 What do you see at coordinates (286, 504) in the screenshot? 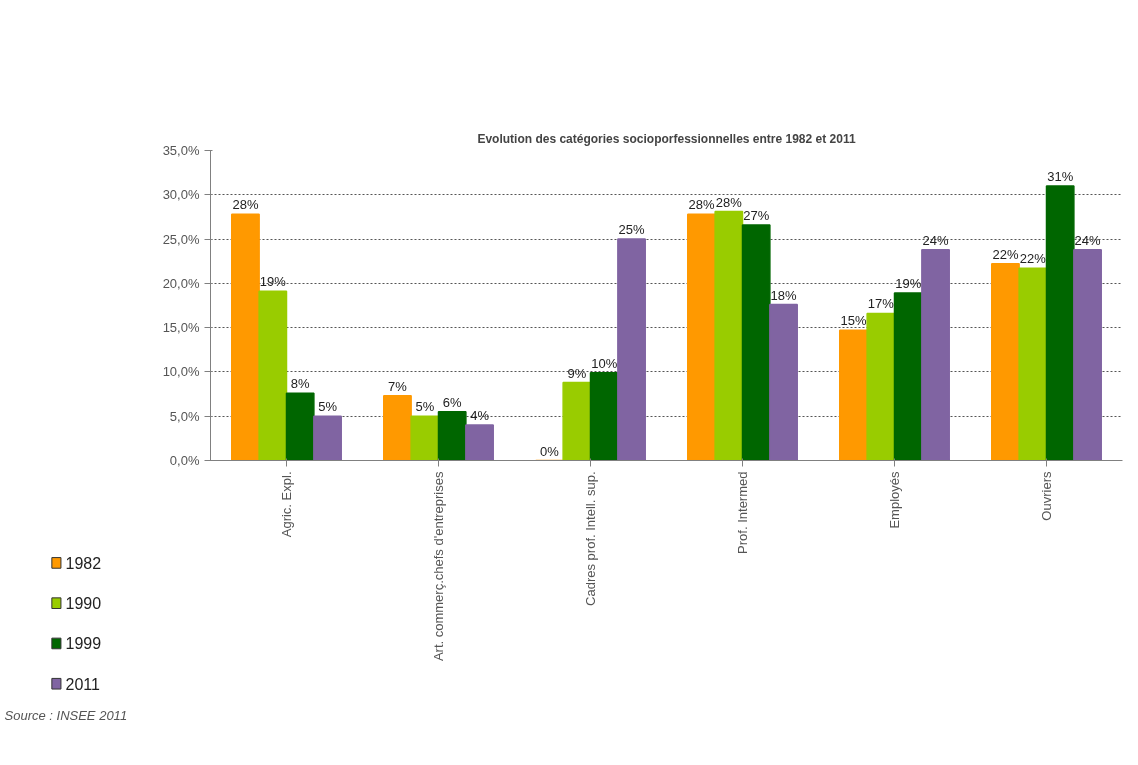
I see `x-tick-label: Agric. Expl.` at bounding box center [286, 504].